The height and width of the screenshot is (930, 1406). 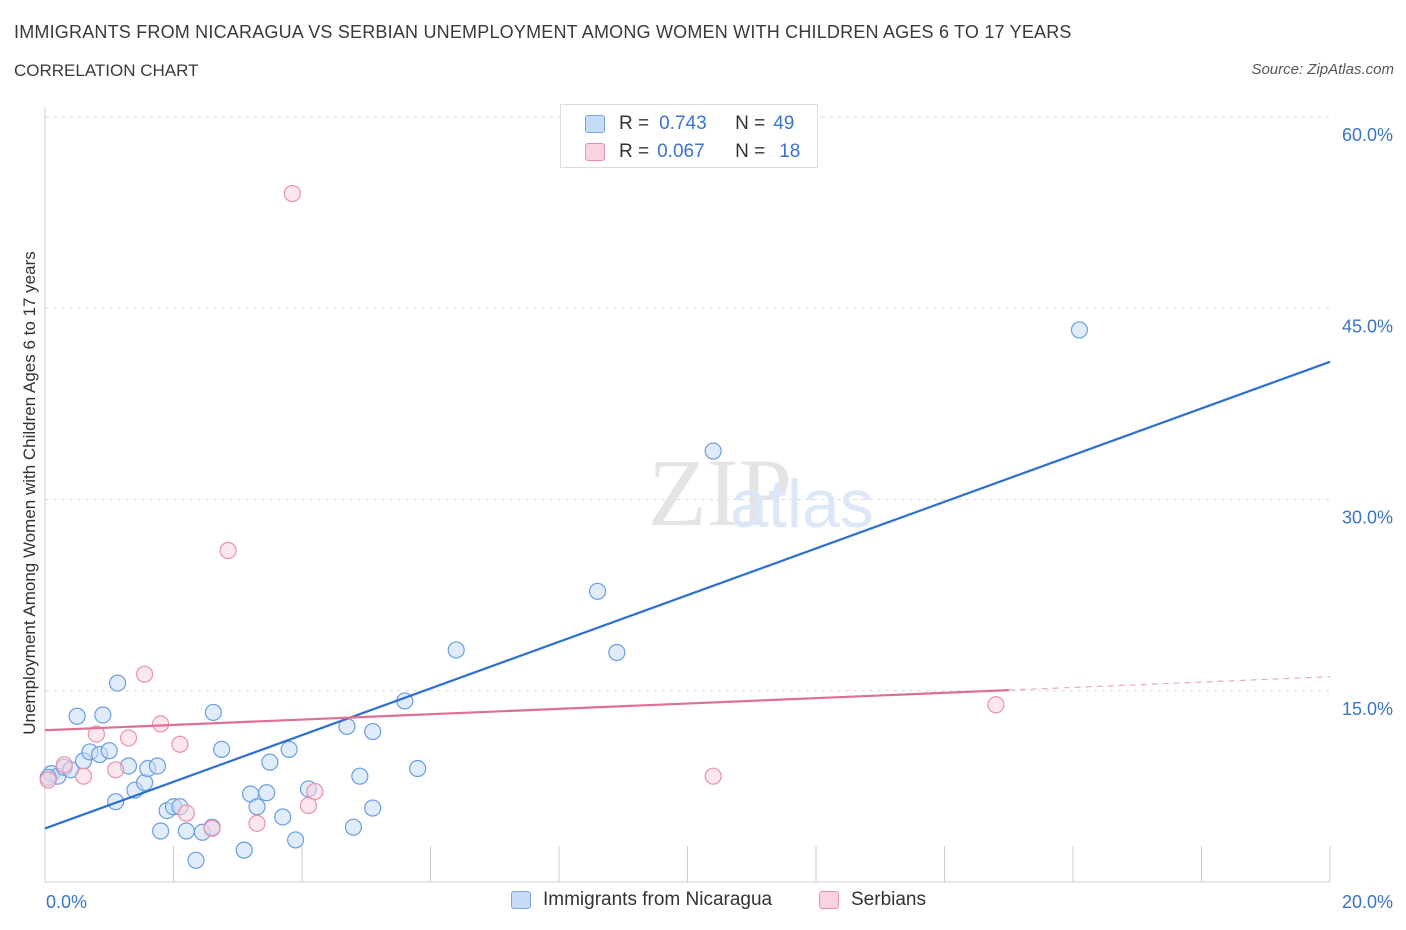 I want to click on chart-subtitle: CORRELATION CHART, so click(x=106, y=70).